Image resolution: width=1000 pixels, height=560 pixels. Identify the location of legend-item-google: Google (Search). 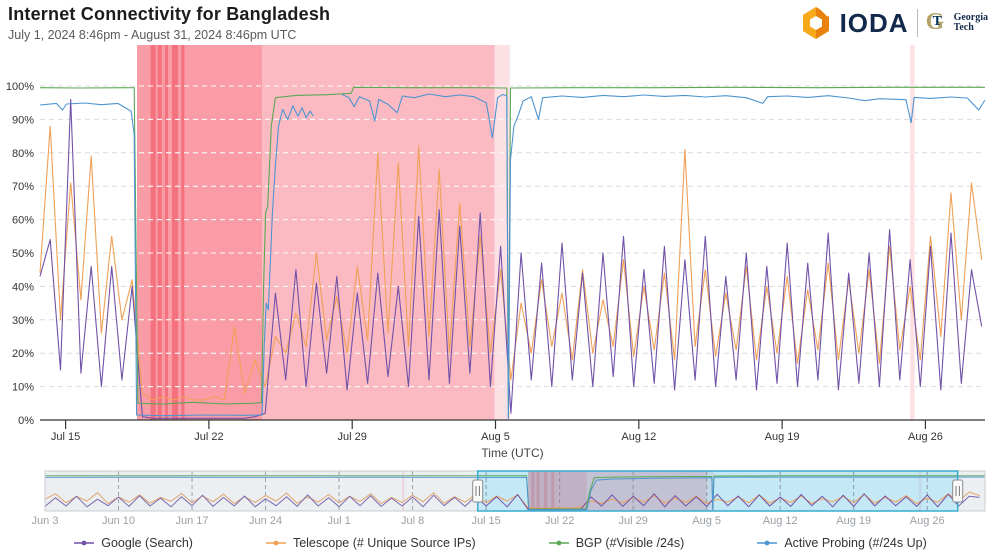
(133, 543).